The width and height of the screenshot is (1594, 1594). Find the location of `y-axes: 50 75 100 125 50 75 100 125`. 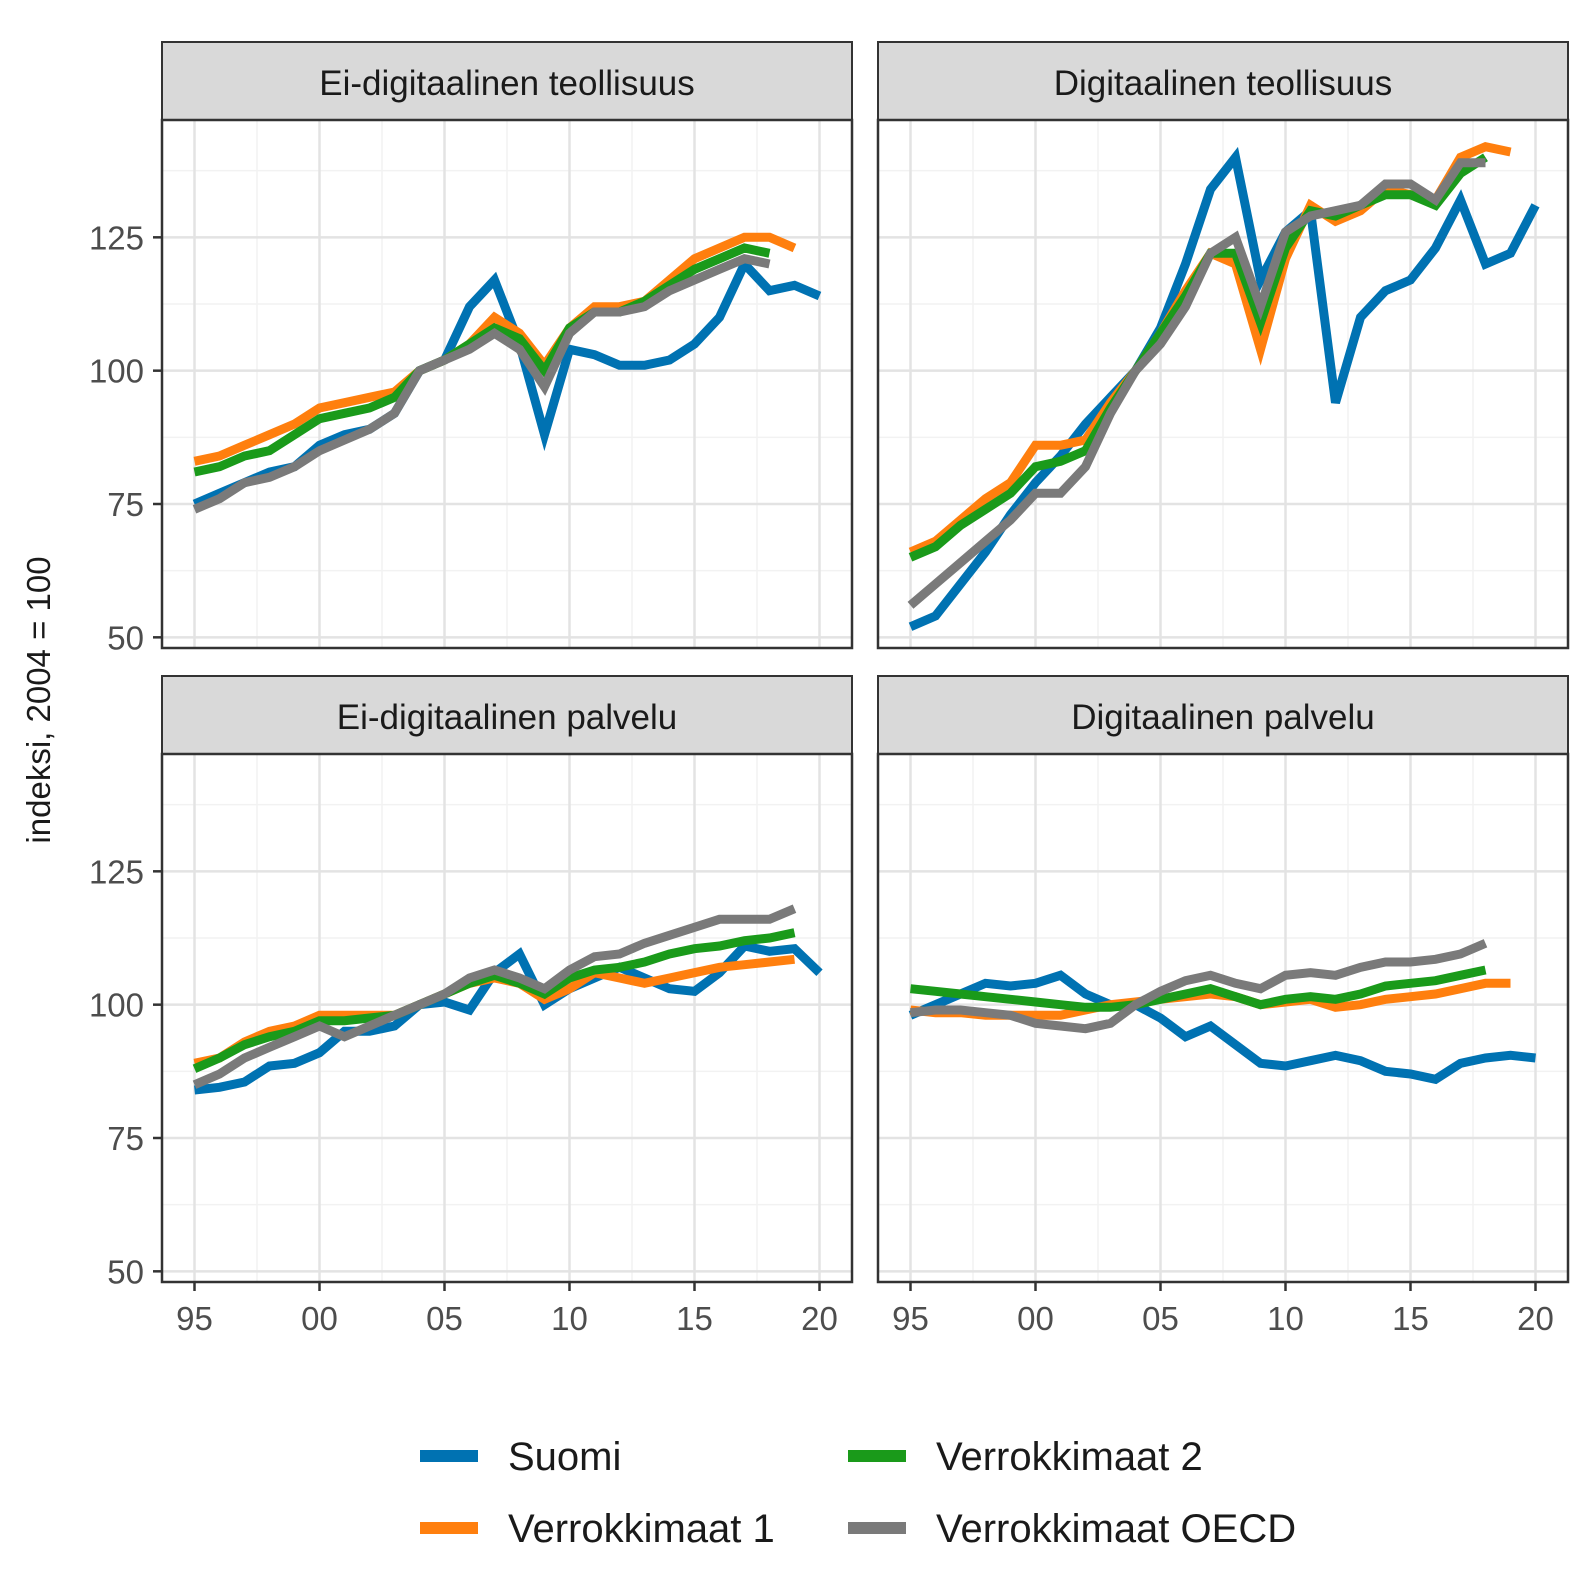

y-axes: 50 75 100 125 50 75 100 125 is located at coordinates (125, 754).